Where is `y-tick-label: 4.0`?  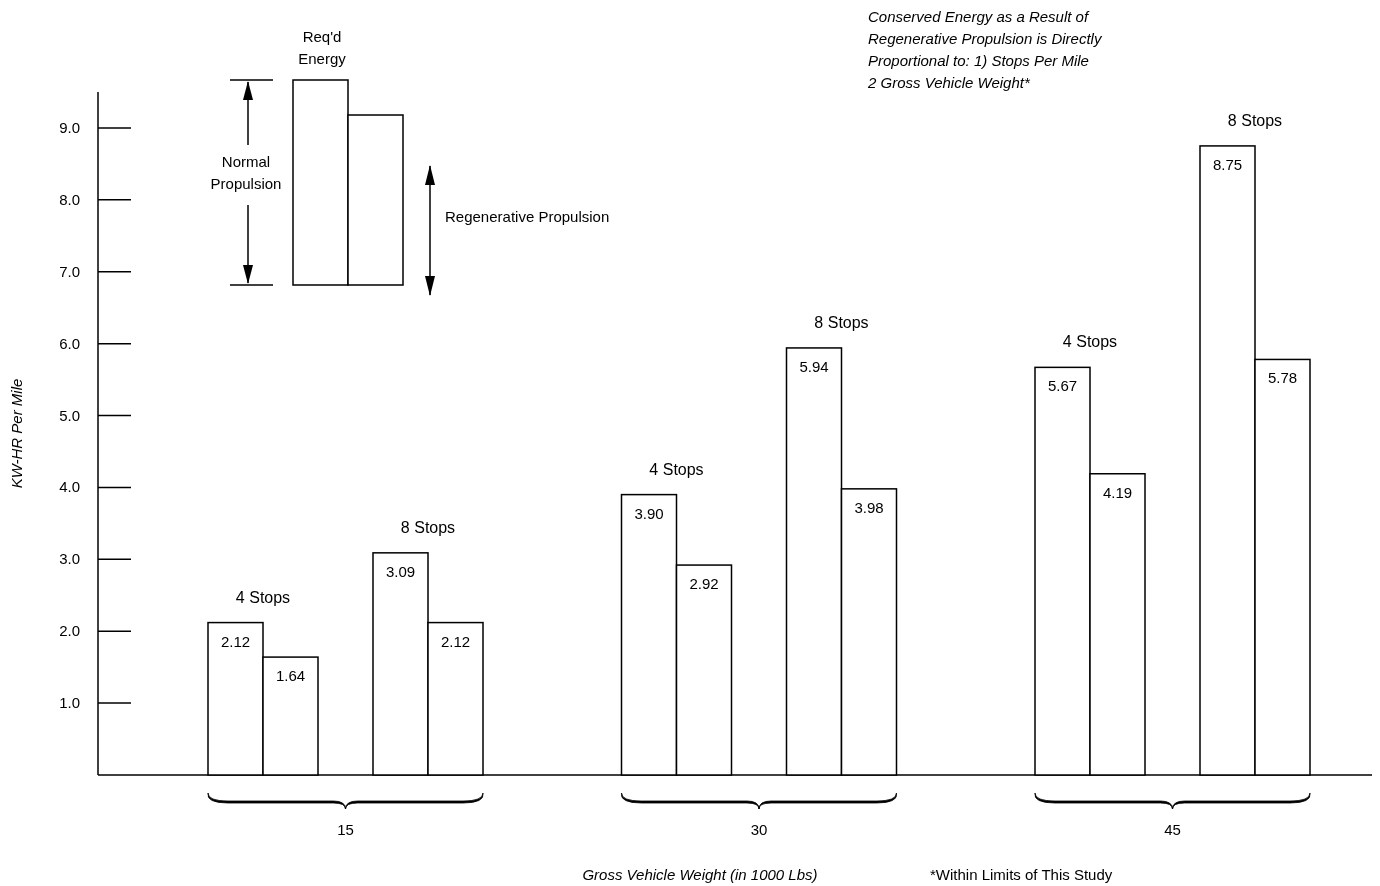
y-tick-label: 4.0 is located at coordinates (69, 487).